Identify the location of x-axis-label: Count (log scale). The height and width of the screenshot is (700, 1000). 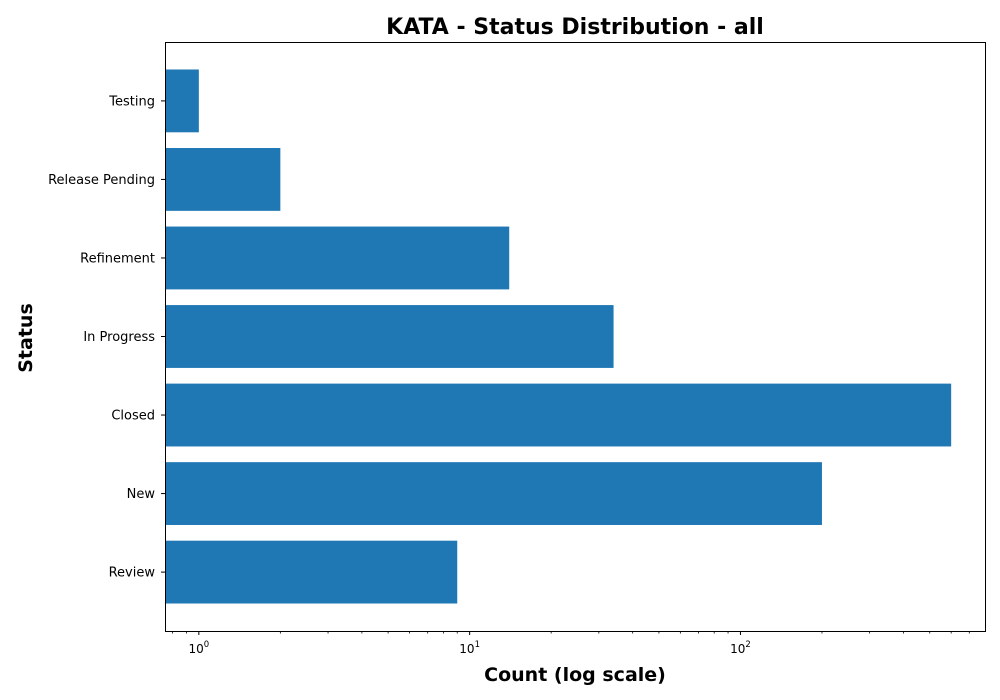
(575, 675).